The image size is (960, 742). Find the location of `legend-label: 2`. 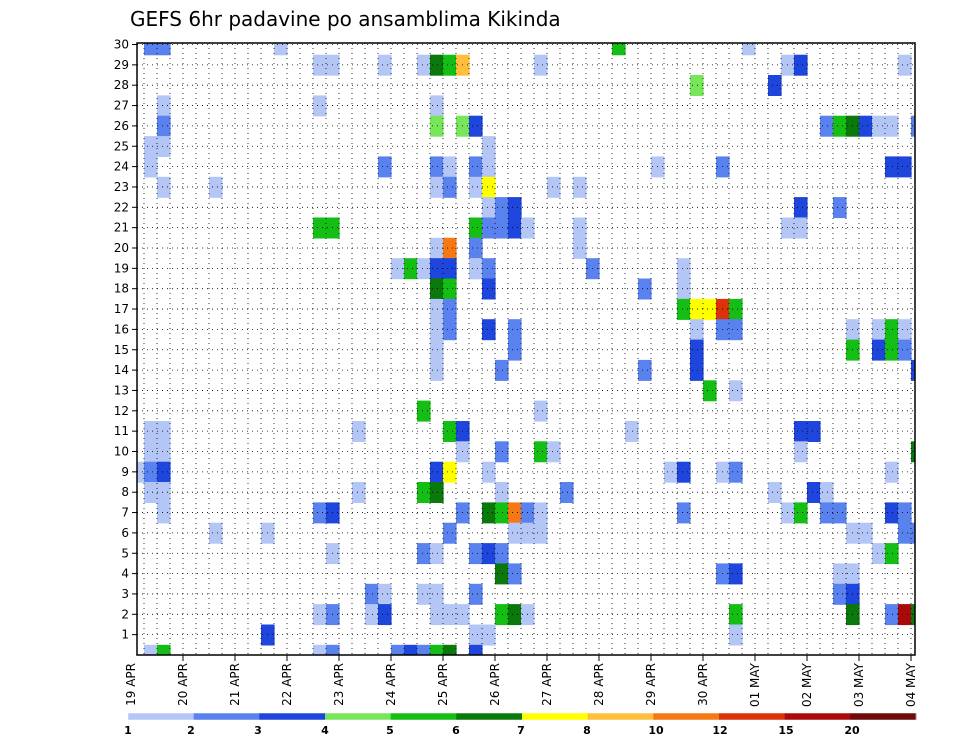

legend-label: 2 is located at coordinates (191, 730).